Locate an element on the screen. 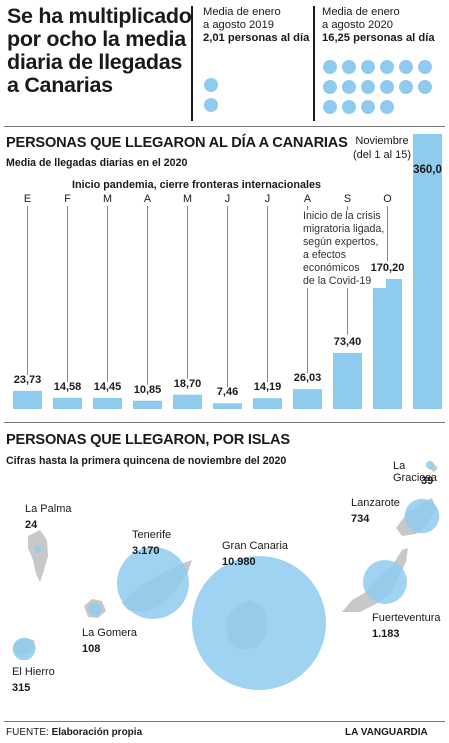  footer-source: FUENTE: Elaboración propia is located at coordinates (74, 732).